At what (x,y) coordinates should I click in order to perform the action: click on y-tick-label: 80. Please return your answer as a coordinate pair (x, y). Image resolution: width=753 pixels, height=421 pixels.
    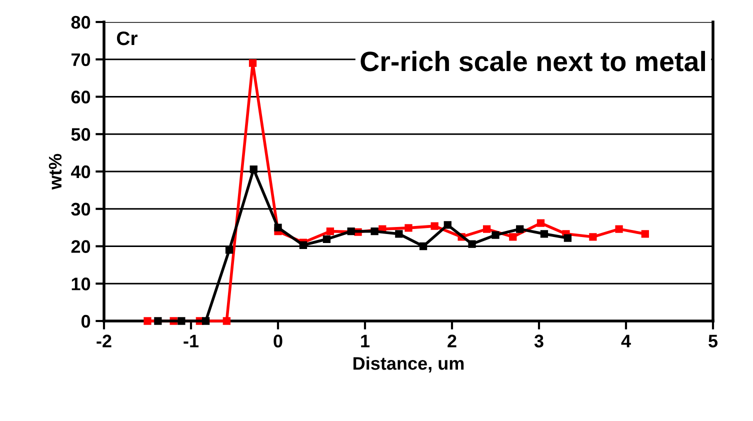
    Looking at the image, I should click on (80, 22).